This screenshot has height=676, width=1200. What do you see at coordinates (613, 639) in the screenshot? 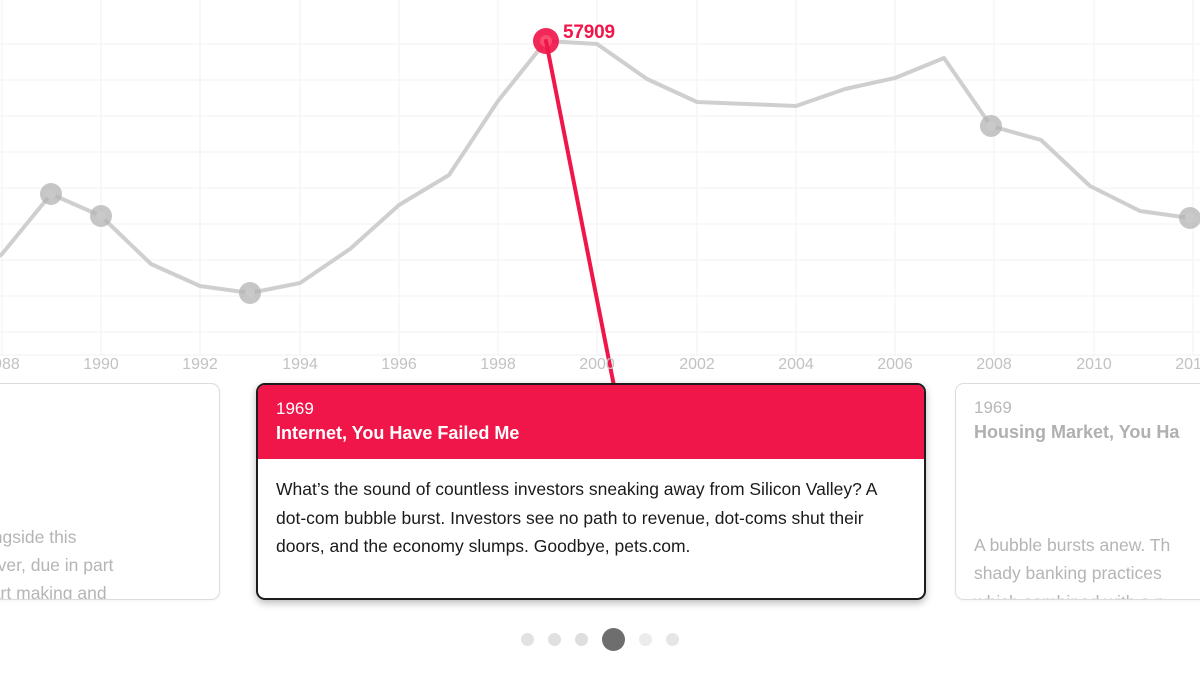
I see `pagination-dot-active` at bounding box center [613, 639].